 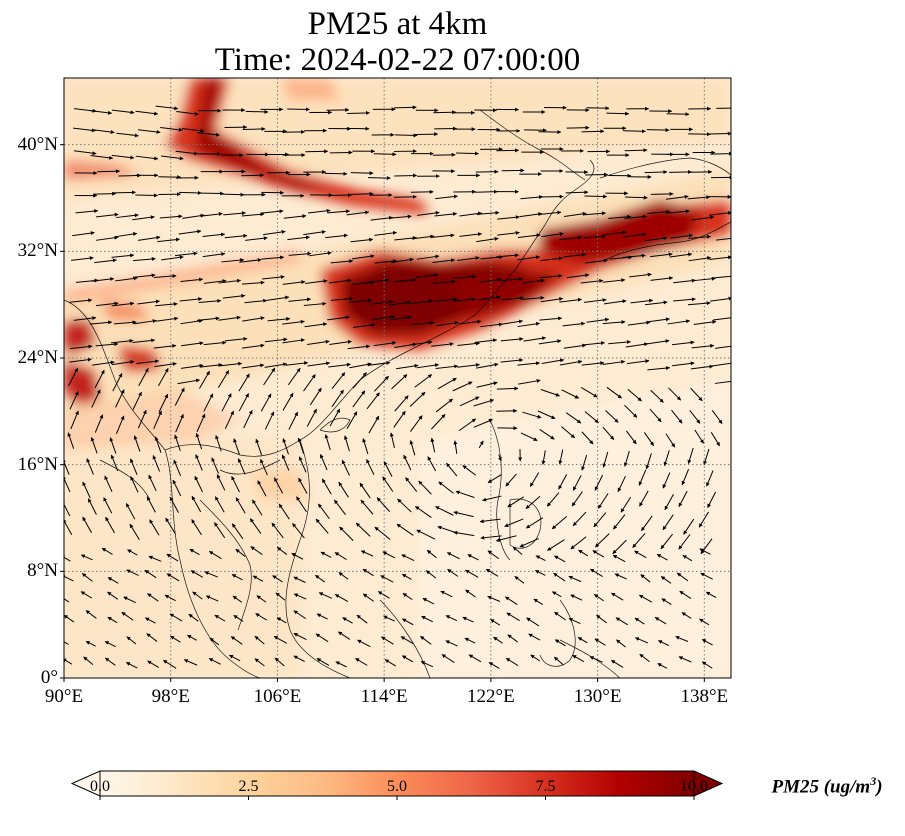 I want to click on lat-tick-label: 8°N, so click(x=42, y=571).